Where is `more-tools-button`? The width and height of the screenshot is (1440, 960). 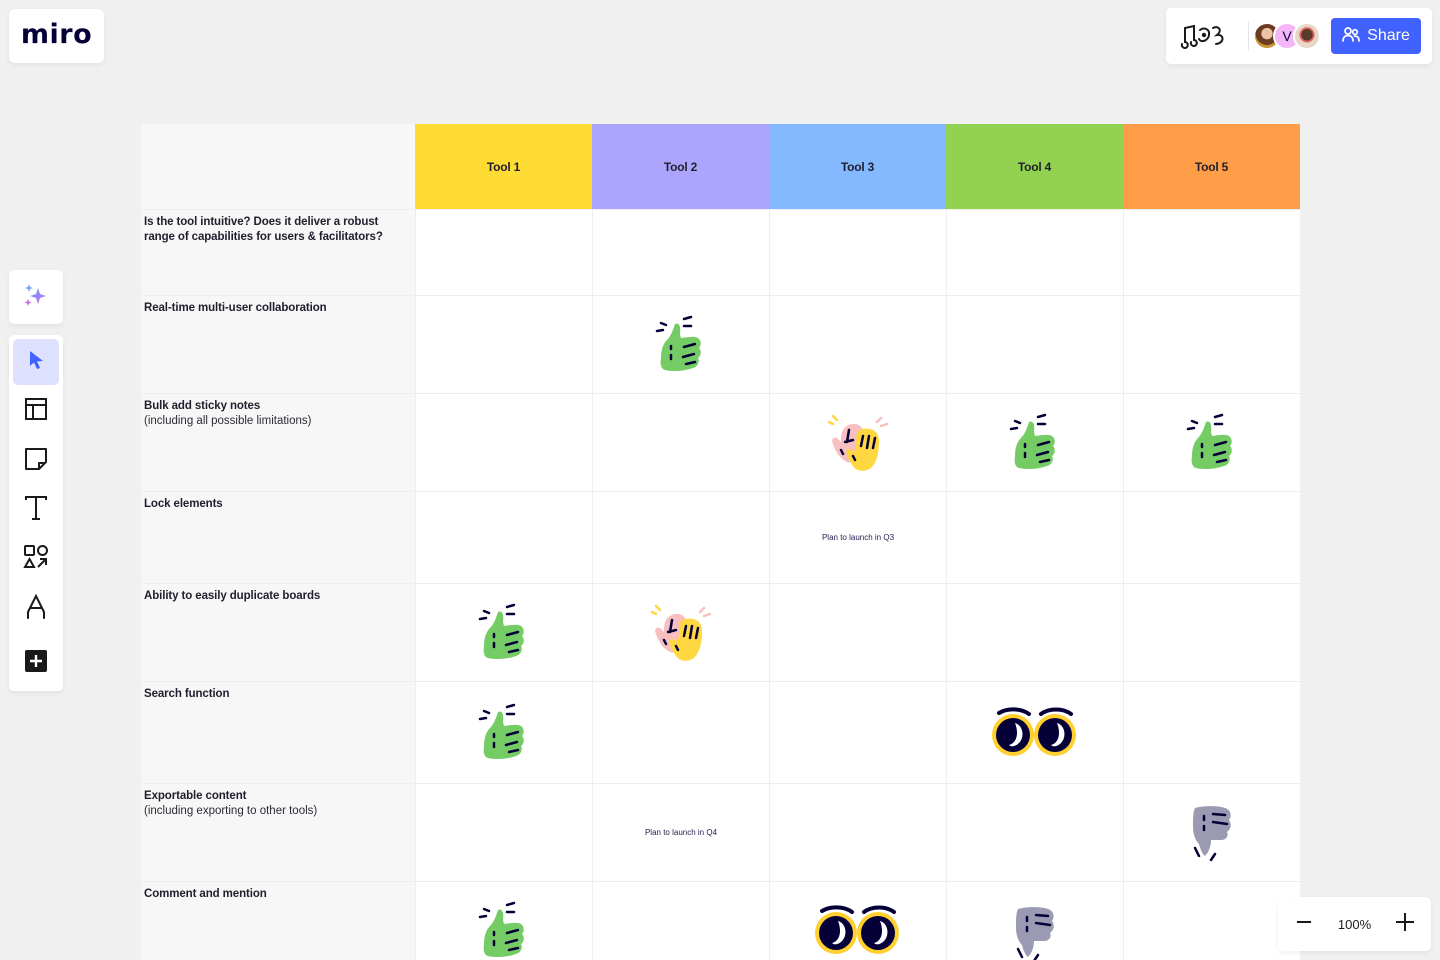 more-tools-button is located at coordinates (36, 663).